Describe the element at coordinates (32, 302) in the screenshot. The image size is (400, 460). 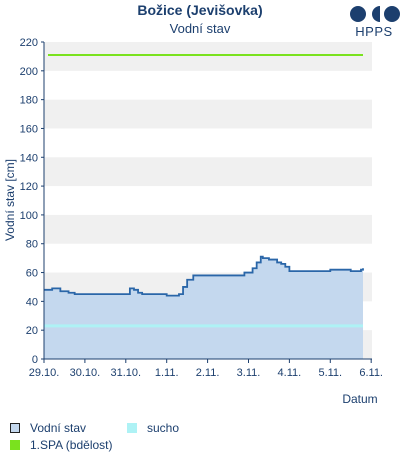
I see `y-tick-label: 40` at that location.